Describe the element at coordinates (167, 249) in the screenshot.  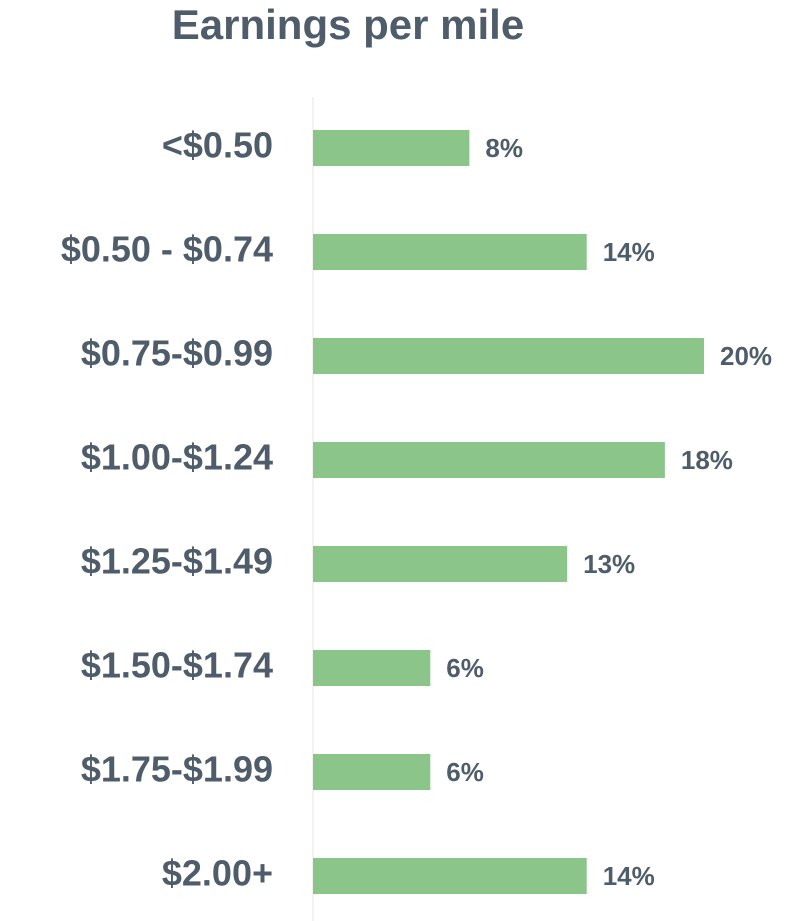
I see `category-label: $0.50 - $0.74` at that location.